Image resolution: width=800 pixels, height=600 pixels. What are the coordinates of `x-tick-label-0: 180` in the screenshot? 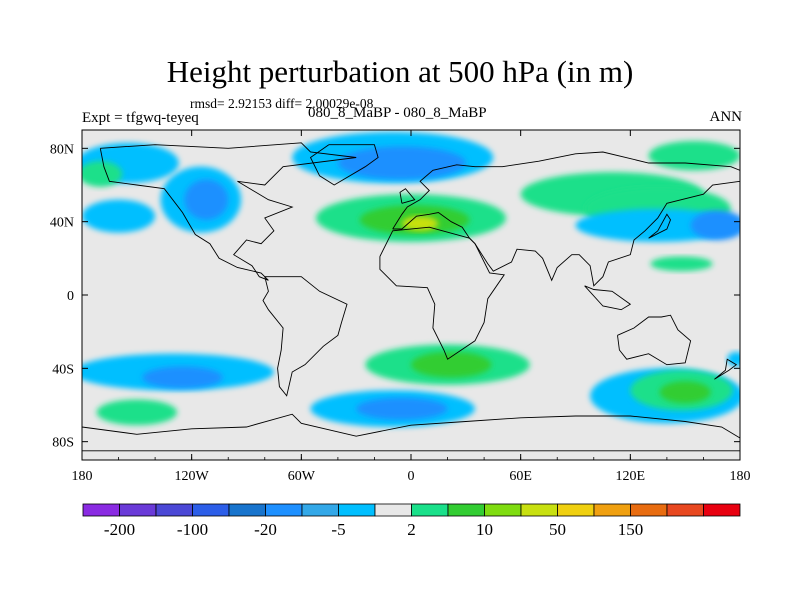 It's located at (82, 476).